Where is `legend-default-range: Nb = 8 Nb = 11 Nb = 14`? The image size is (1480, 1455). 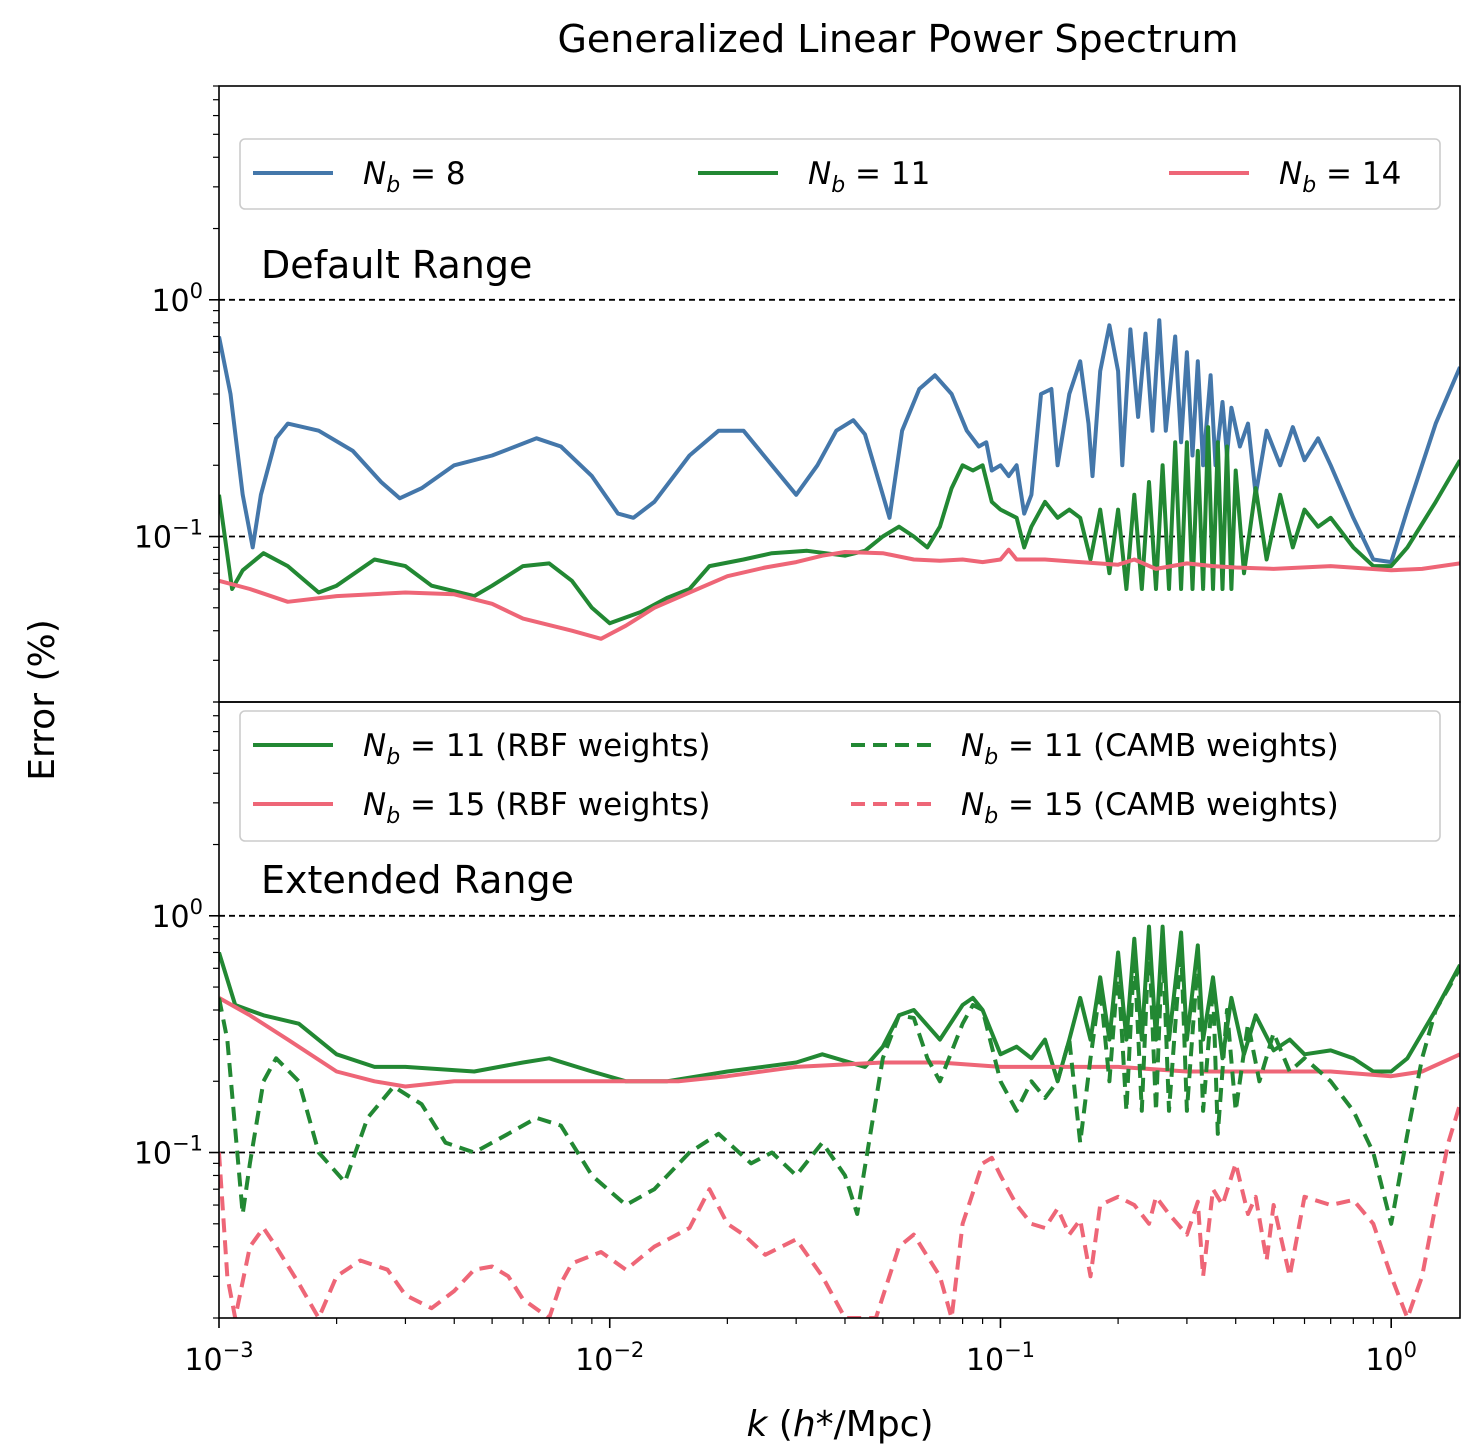 legend-default-range: Nb = 8 Nb = 11 Nb = 14 is located at coordinates (840, 174).